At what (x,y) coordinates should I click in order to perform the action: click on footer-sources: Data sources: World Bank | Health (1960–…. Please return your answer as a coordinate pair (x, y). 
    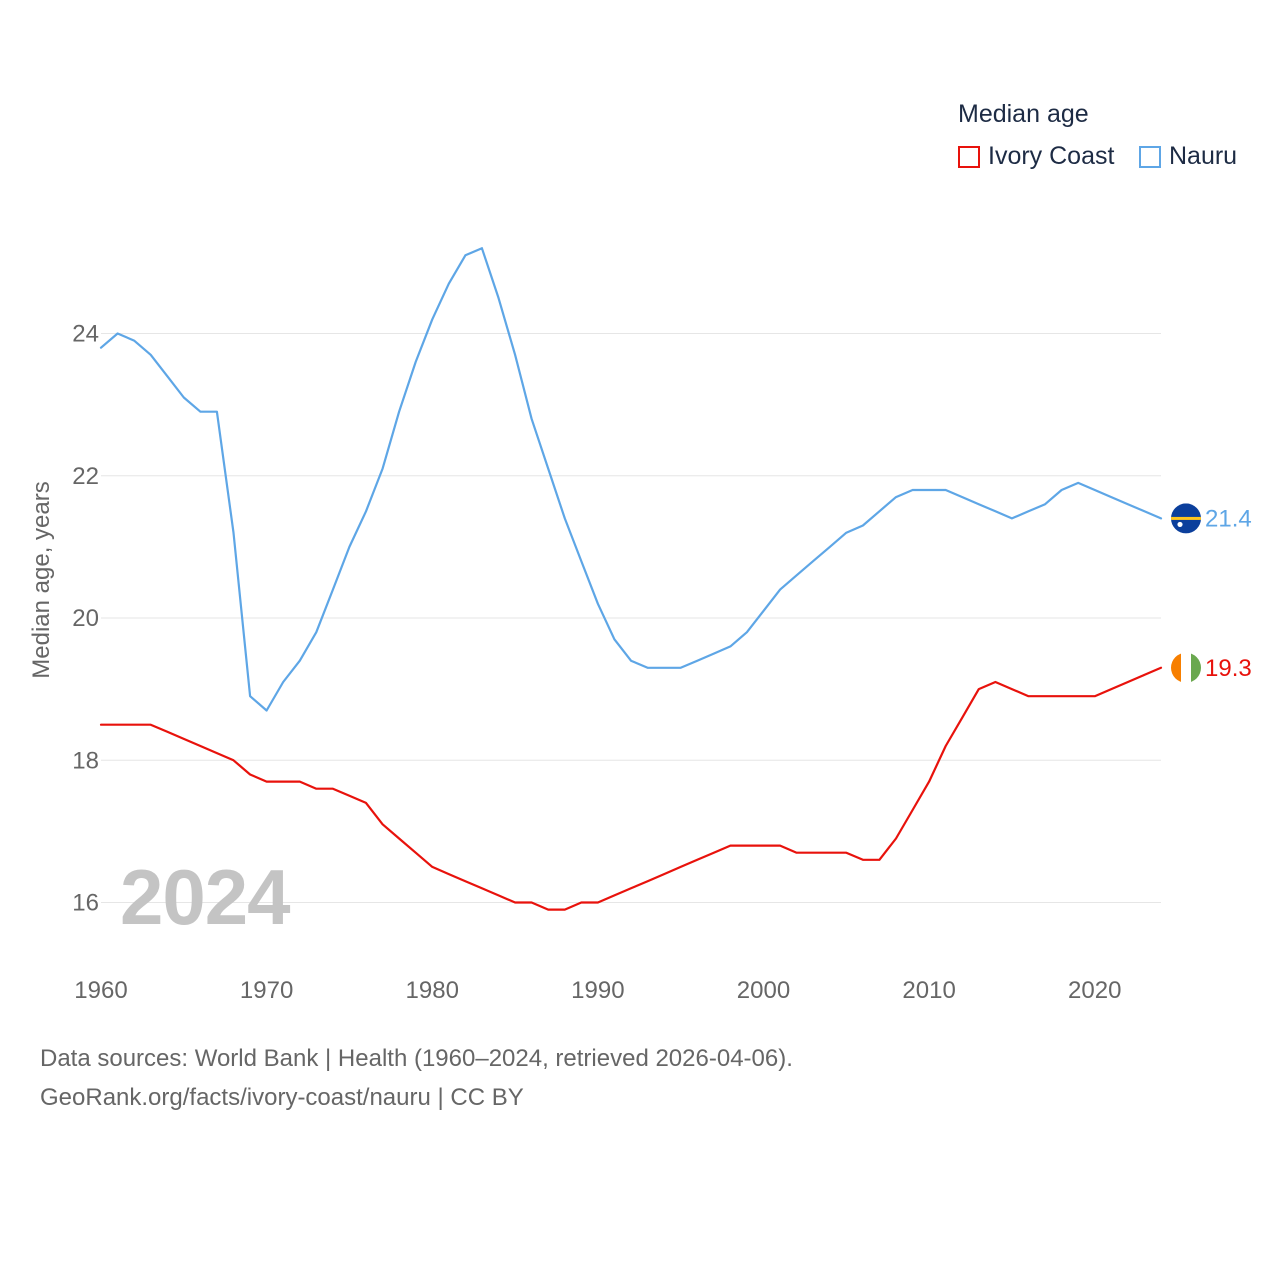
    Looking at the image, I should click on (416, 1058).